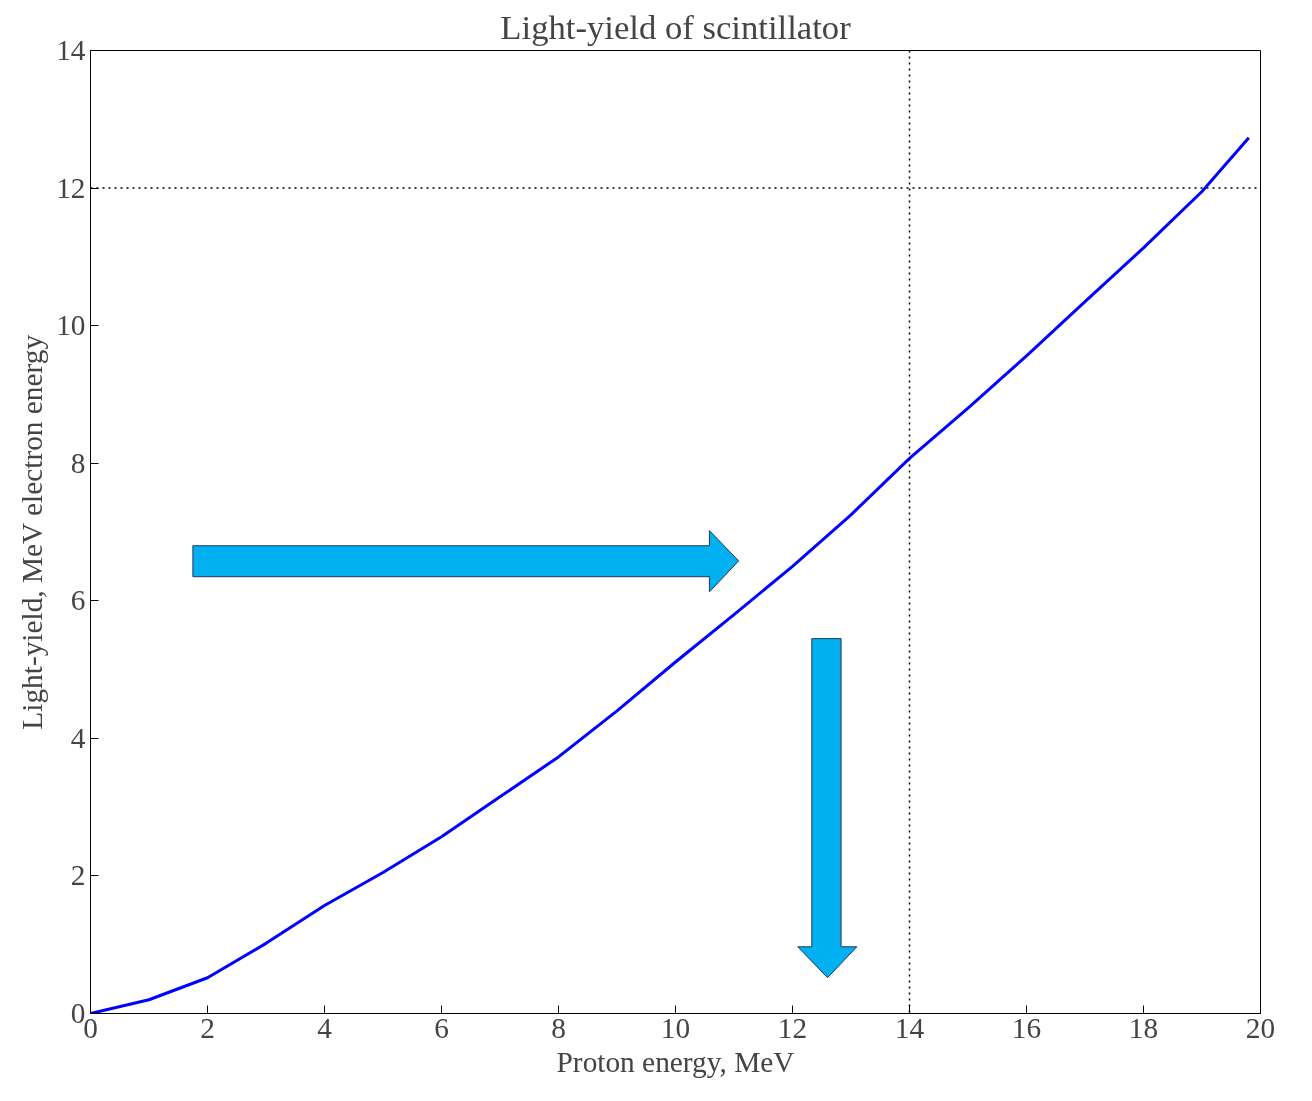 Image resolution: width=1312 pixels, height=1101 pixels. I want to click on x-tick-label: 18, so click(1143, 1027).